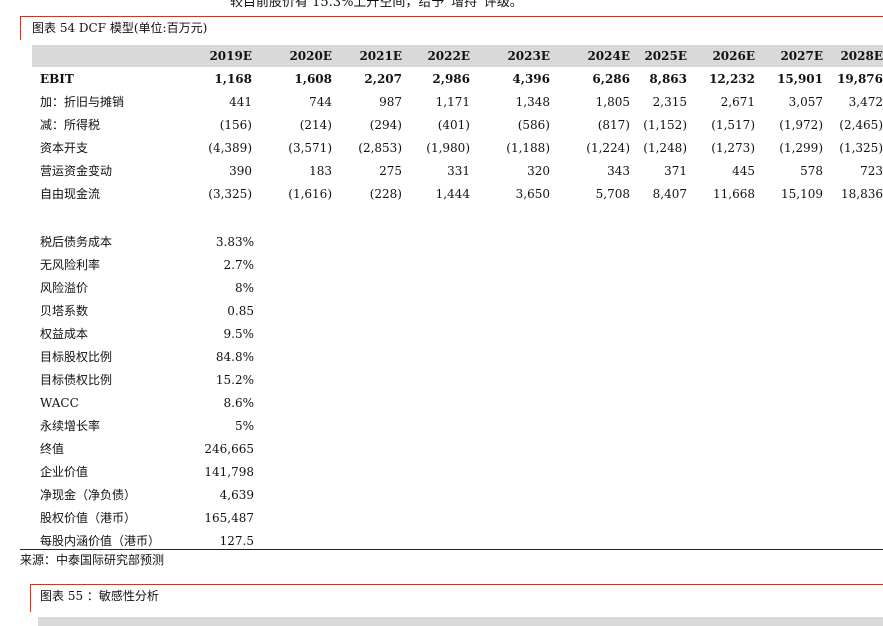  What do you see at coordinates (143, 494) in the screenshot?
I see `param-row: 净现金（净负债） 4,639` at bounding box center [143, 494].